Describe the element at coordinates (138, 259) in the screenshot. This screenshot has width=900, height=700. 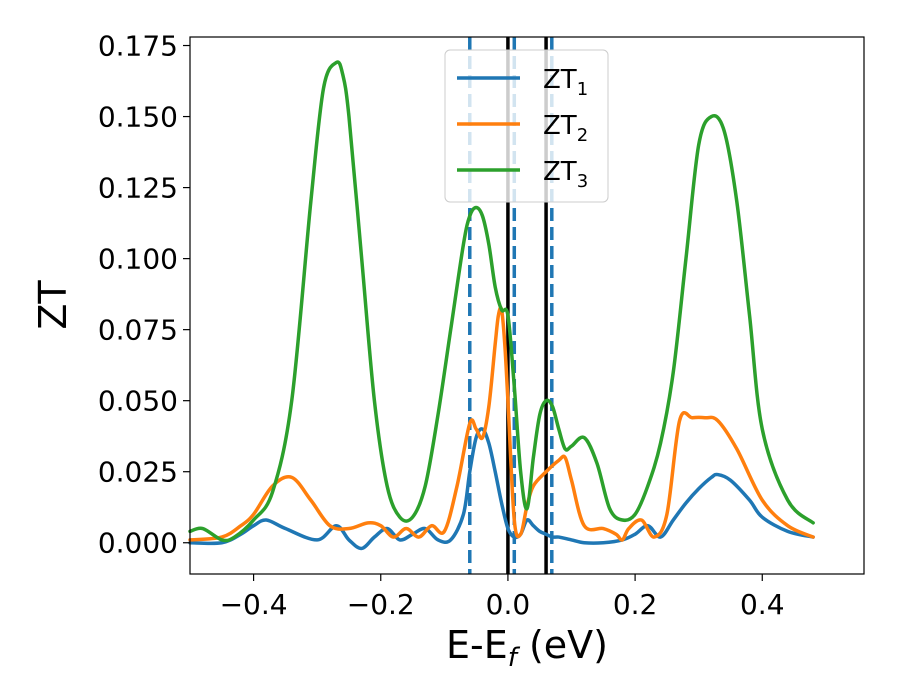
I see `y-tick-label: 0.100` at that location.